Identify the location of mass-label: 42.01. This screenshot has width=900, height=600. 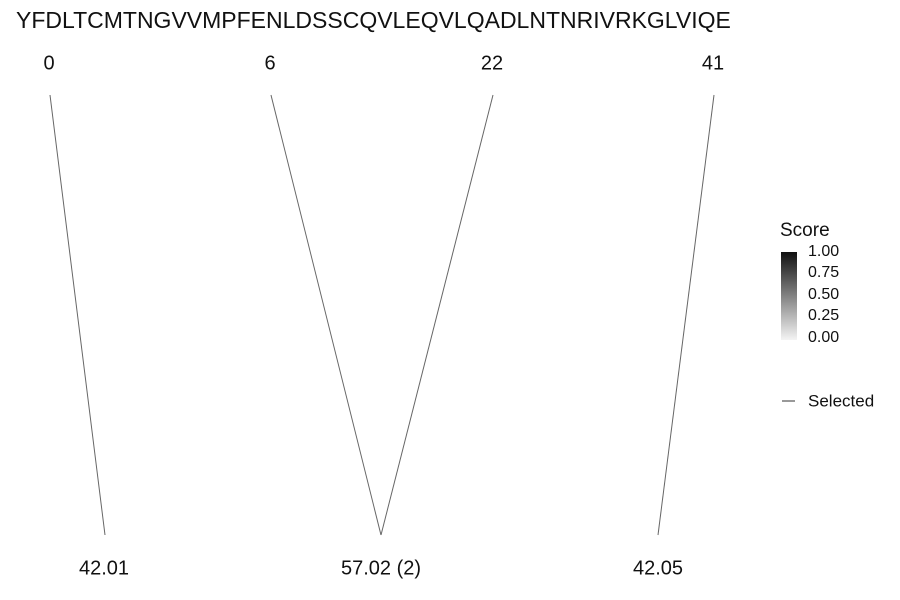
(104, 568).